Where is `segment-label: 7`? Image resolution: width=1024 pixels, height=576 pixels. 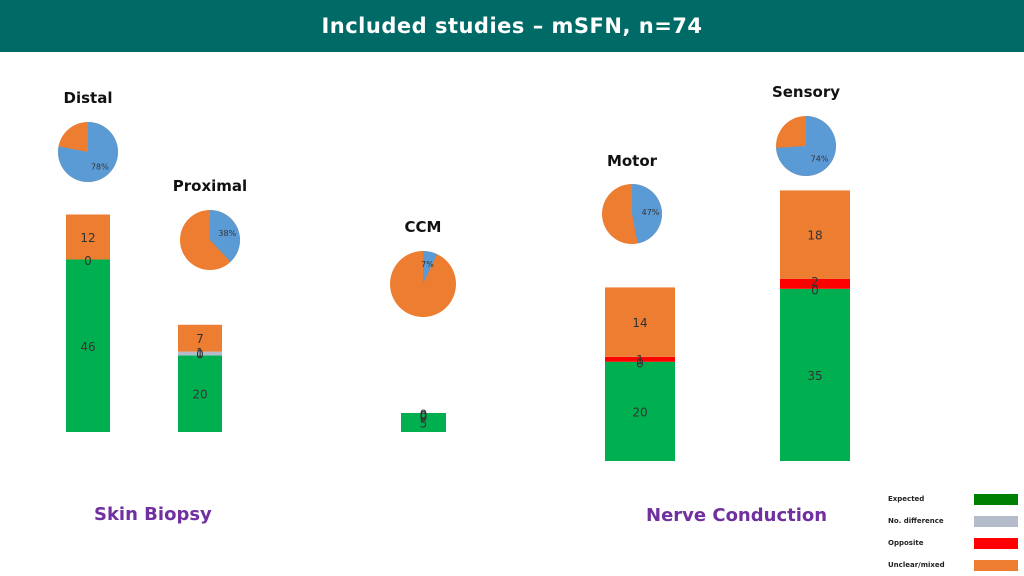
segment-label: 7 is located at coordinates (200, 339).